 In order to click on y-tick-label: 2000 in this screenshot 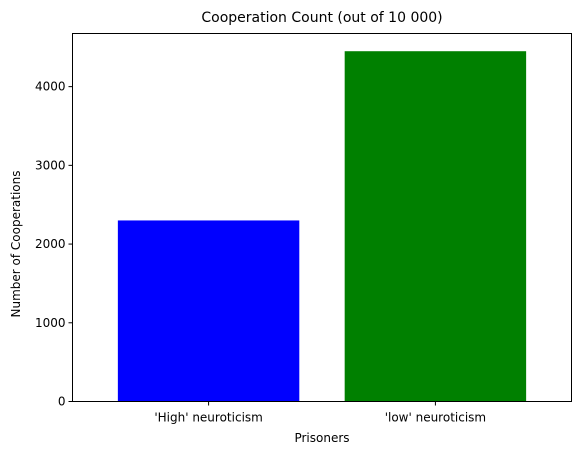, I will do `click(50, 244)`.